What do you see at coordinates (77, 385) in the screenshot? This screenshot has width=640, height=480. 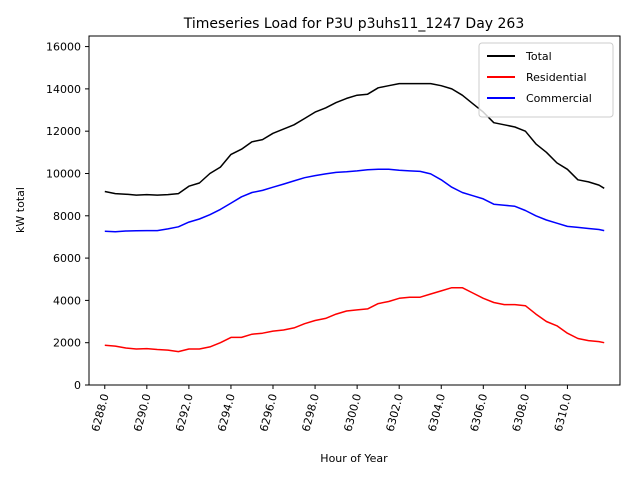 I see `y-tick-label: 0` at bounding box center [77, 385].